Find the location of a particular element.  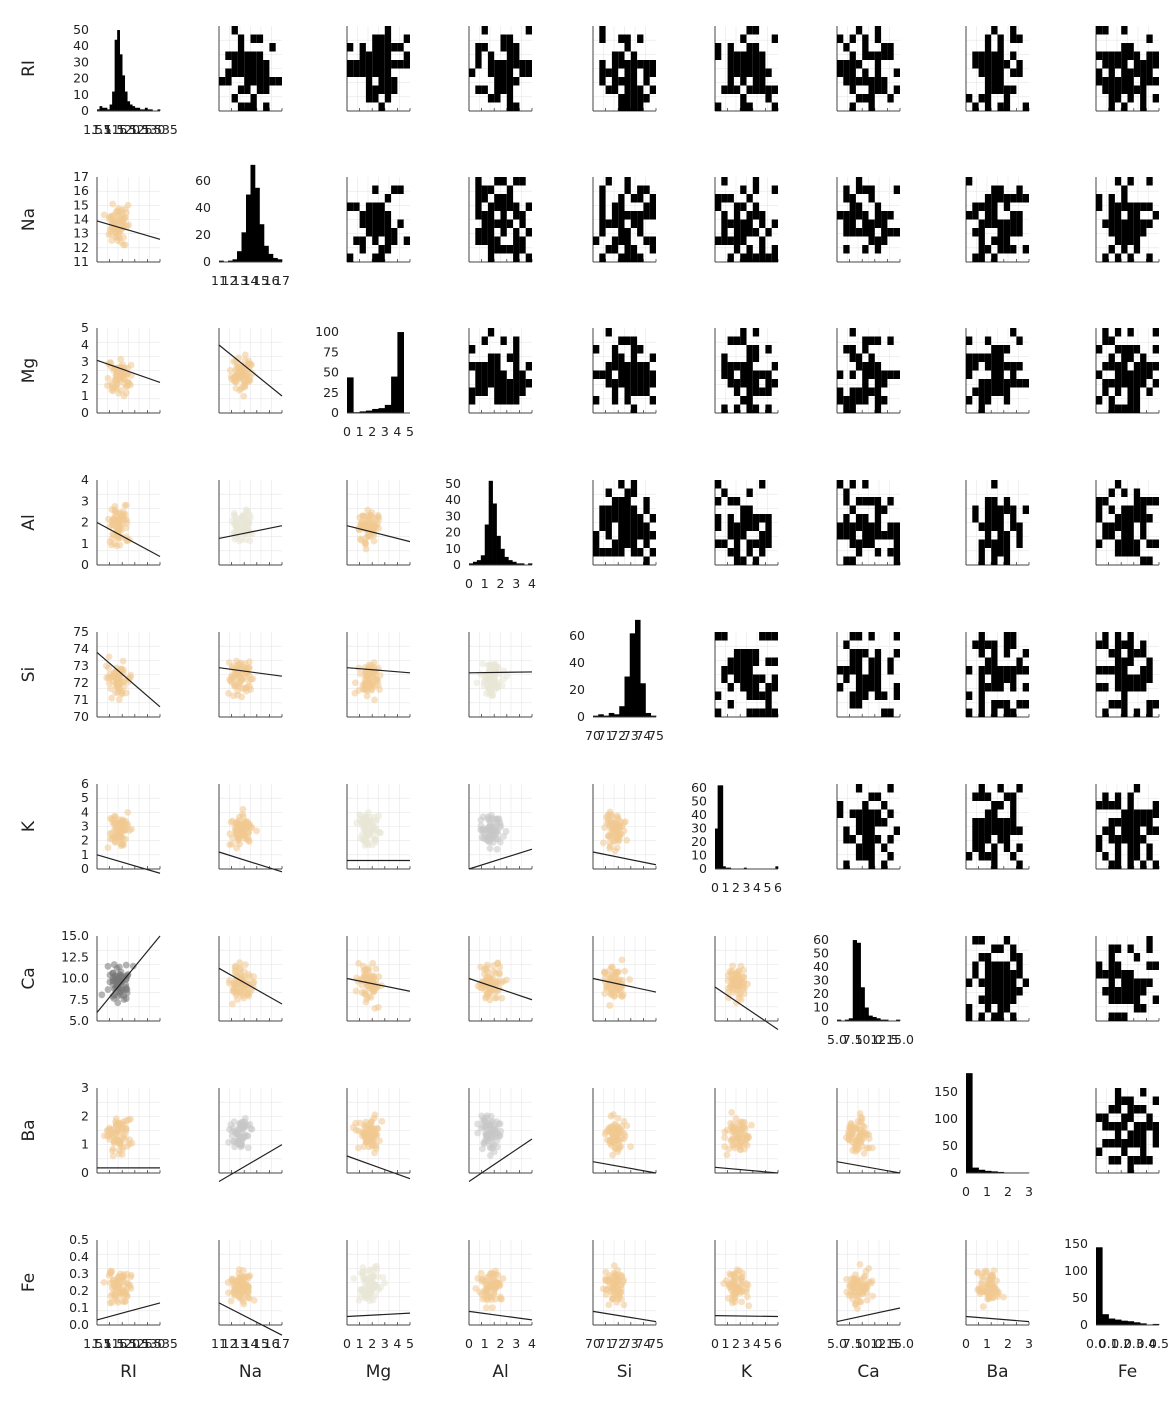

histogram-x-tick-label: 17 is located at coordinates (282, 280).